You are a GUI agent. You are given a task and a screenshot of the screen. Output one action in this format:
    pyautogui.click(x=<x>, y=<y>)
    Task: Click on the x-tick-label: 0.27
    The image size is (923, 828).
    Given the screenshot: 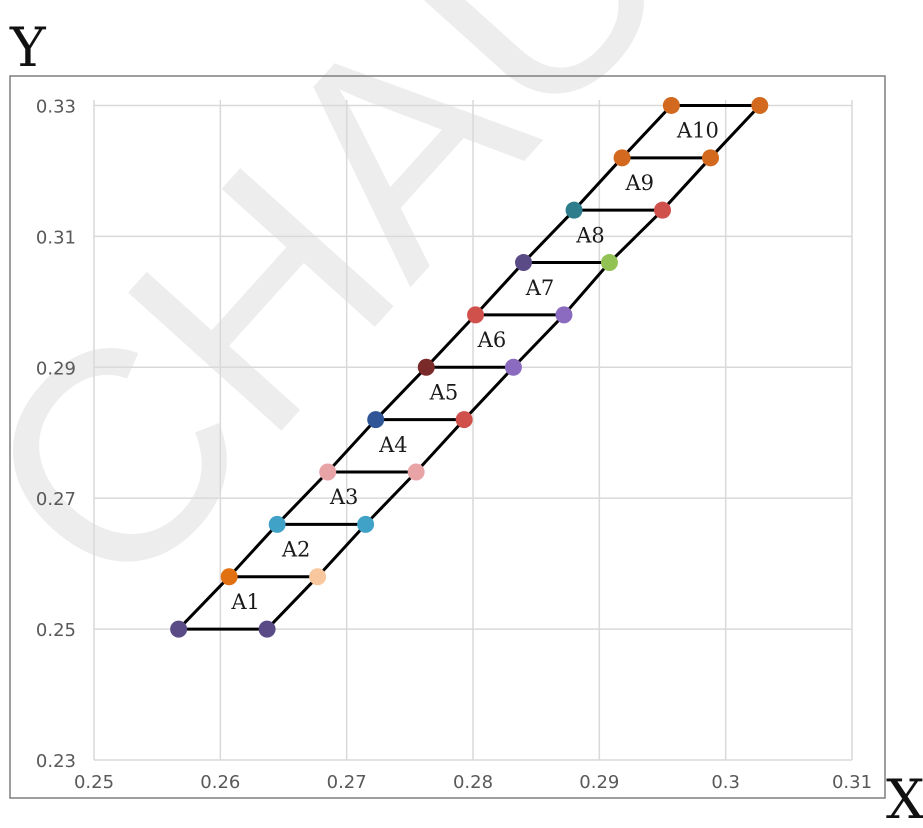 What is the action you would take?
    pyautogui.click(x=347, y=782)
    